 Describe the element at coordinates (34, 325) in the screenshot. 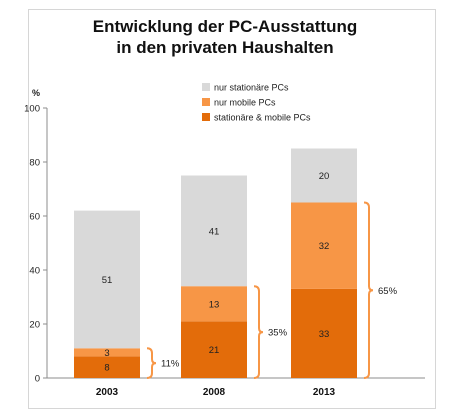

I see `y-tick-label: 20` at that location.